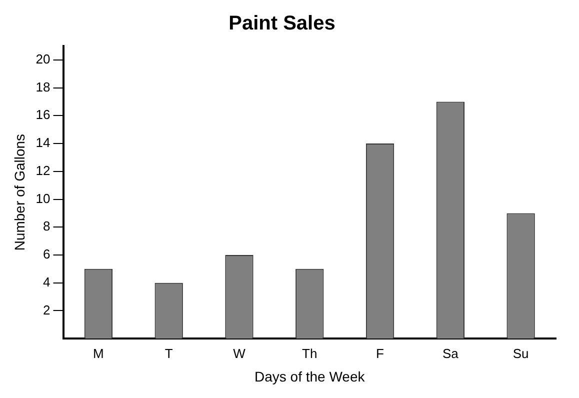  What do you see at coordinates (43, 142) in the screenshot?
I see `y-tick-label: 14` at bounding box center [43, 142].